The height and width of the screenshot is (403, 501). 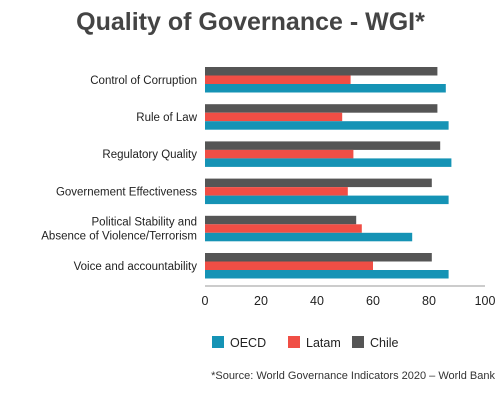 What do you see at coordinates (327, 274) in the screenshot?
I see `bar-oecd-voice-and-accountability` at bounding box center [327, 274].